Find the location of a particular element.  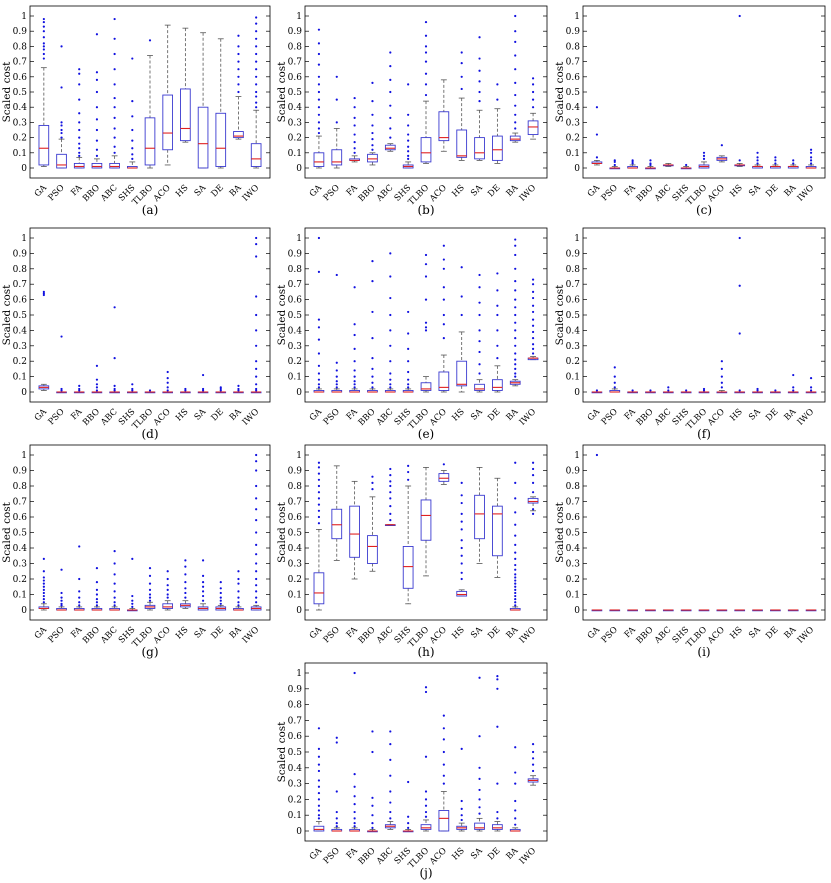

box-BBO is located at coordinates (372, 781).